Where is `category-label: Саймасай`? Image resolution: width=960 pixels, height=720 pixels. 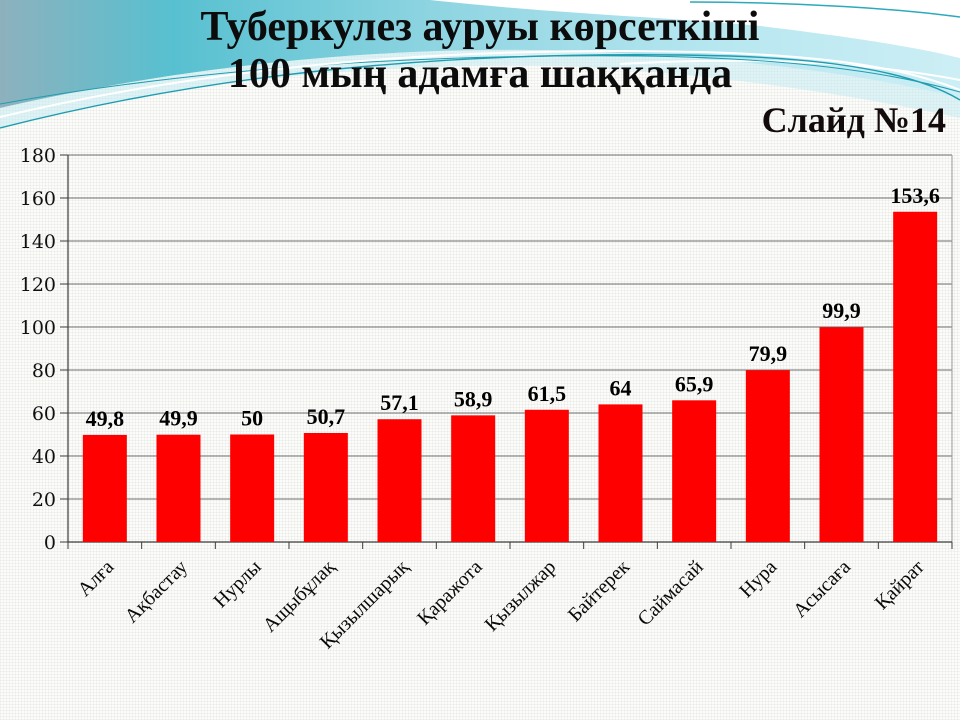
category-label: Саймасай is located at coordinates (670, 593).